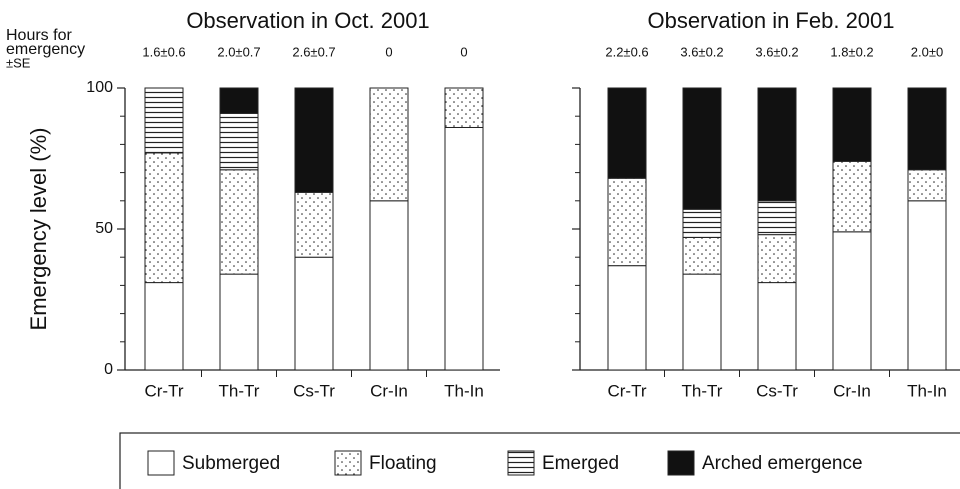 This screenshot has width=960, height=489. Describe the element at coordinates (770, 20) in the screenshot. I see `chart-title: Observation in Feb. 2001` at that location.